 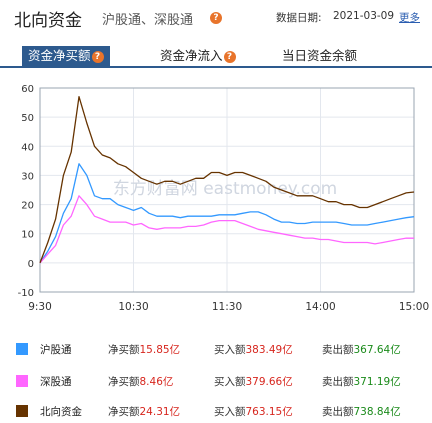 I want to click on y-tick-label: 0, so click(x=31, y=264).